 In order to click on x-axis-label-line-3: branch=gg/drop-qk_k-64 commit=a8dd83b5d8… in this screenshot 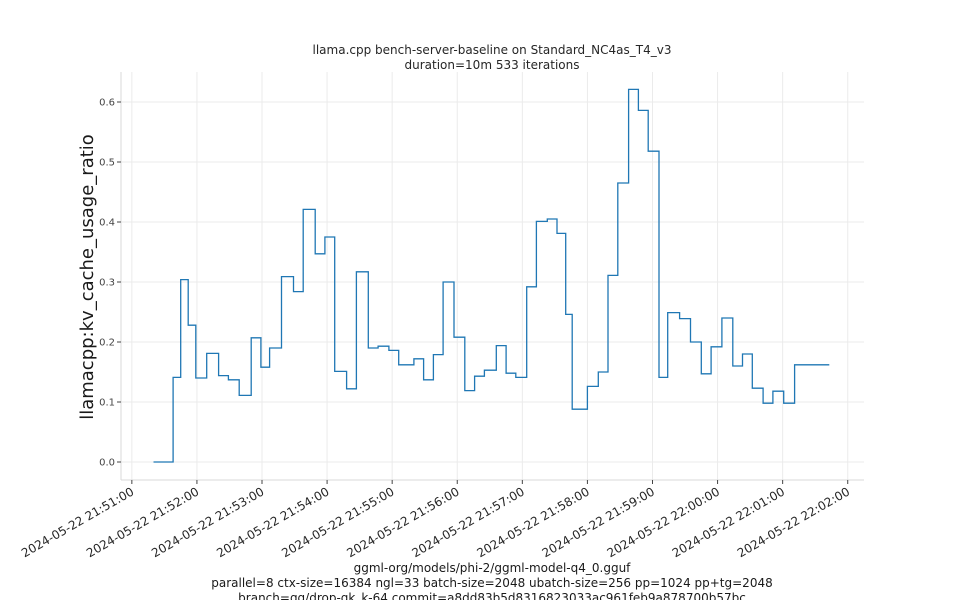, I will do `click(492, 595)`.